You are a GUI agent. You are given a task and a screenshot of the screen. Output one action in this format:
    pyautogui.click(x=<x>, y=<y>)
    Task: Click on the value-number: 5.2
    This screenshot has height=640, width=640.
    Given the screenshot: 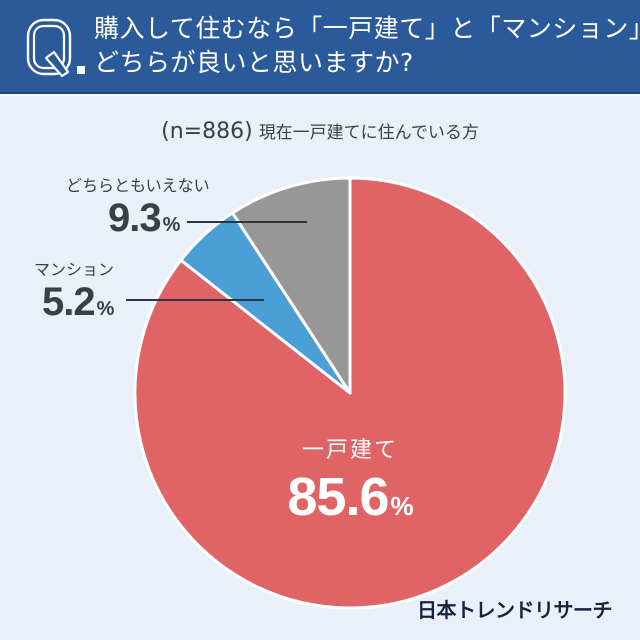 What is the action you would take?
    pyautogui.click(x=69, y=302)
    